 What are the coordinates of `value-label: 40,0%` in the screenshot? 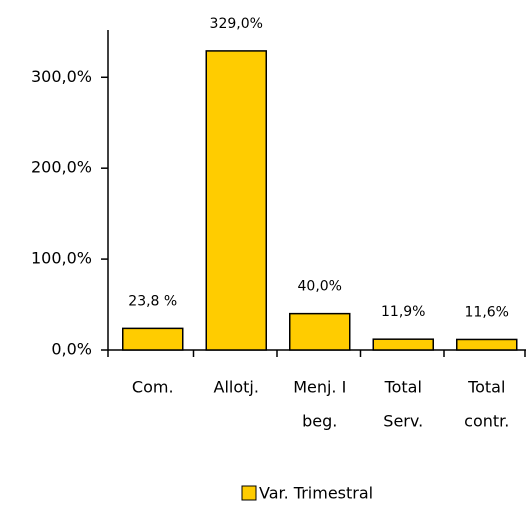 It's located at (320, 287).